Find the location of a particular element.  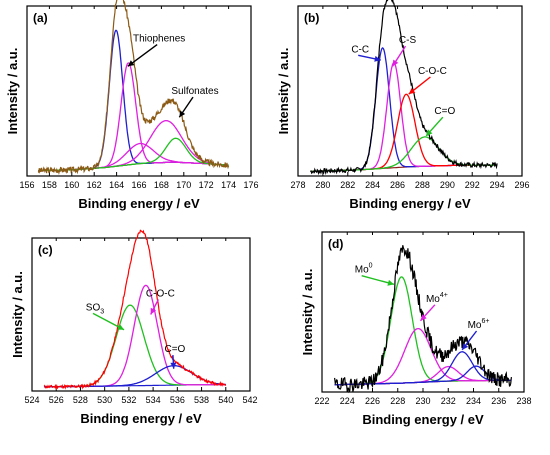

x-tick-label: 172 is located at coordinates (206, 185).